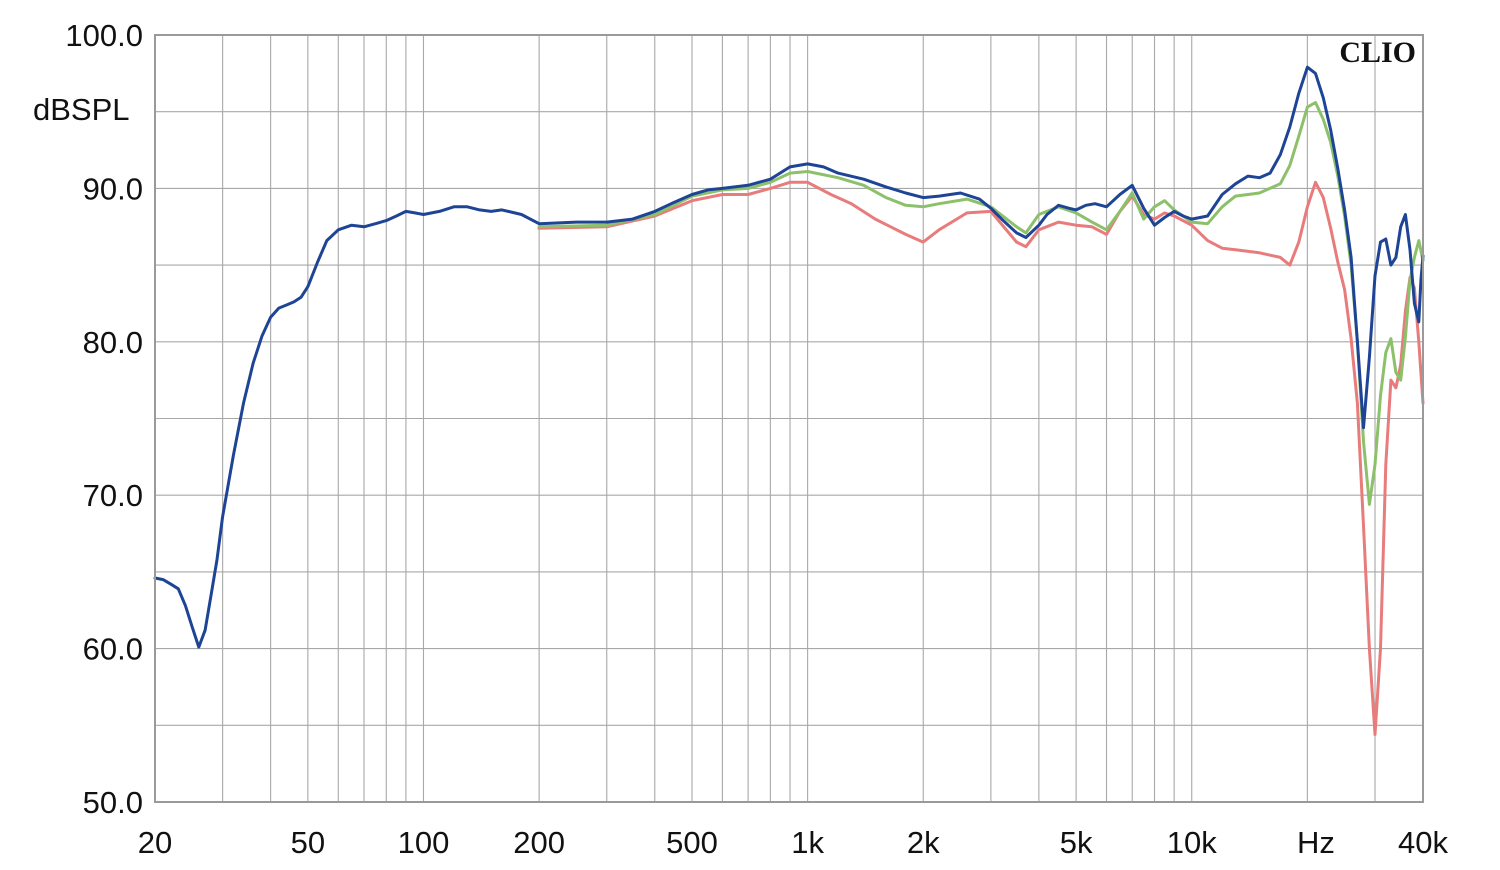 This screenshot has width=1500, height=870. I want to click on x-tick-label: 10k, so click(1192, 842).